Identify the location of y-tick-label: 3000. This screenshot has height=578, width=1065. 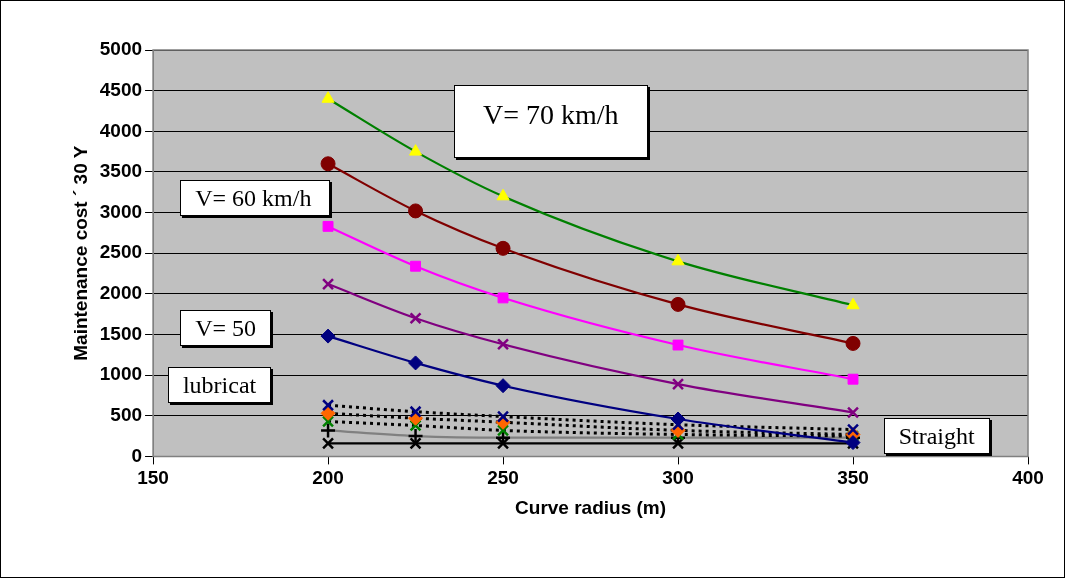
(121, 211).